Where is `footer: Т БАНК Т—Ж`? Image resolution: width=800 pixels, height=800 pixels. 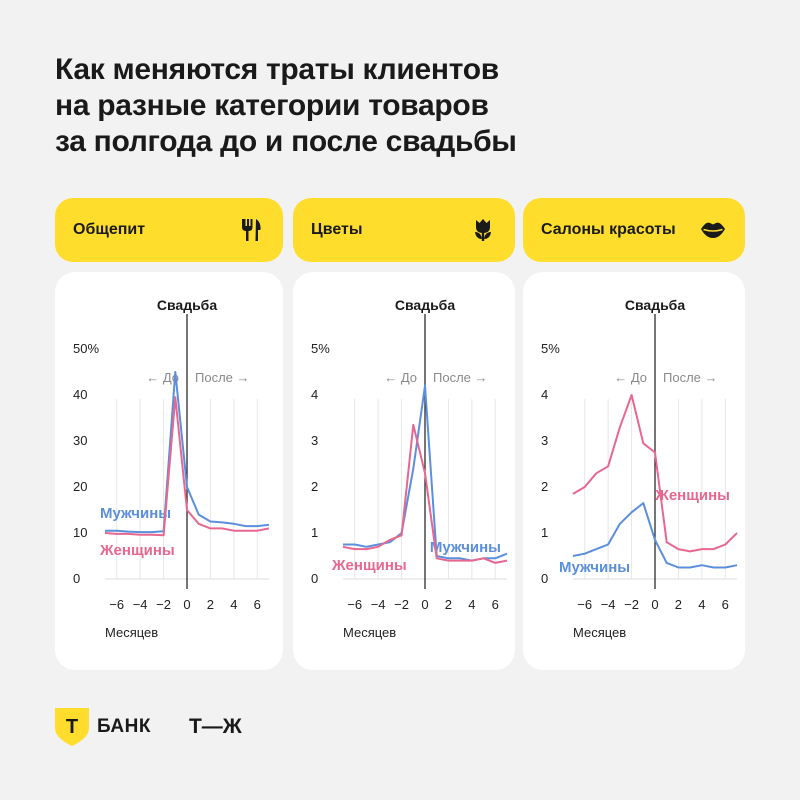 footer: Т БАНК Т—Ж is located at coordinates (148, 727).